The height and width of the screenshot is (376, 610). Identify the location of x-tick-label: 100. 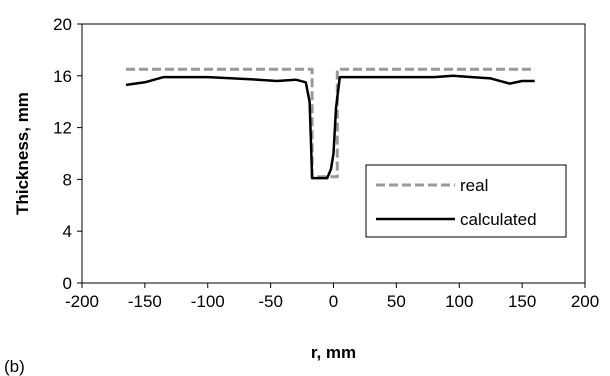
(459, 301).